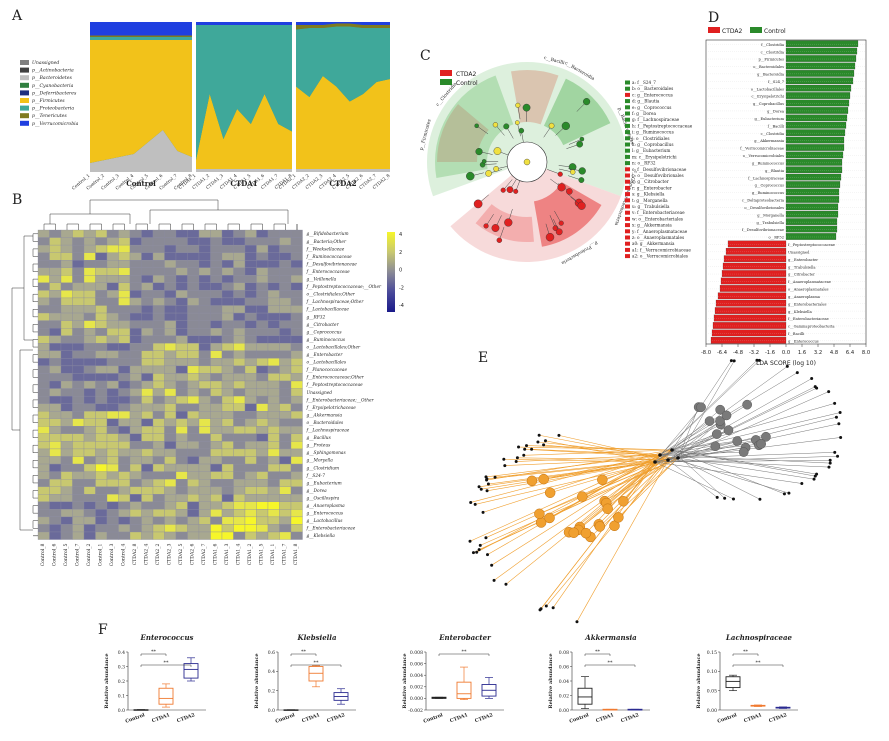 Image resolution: width=889 pixels, height=741 pixels. I want to click on boxplot-group-label: CTDA1, so click(311, 718).